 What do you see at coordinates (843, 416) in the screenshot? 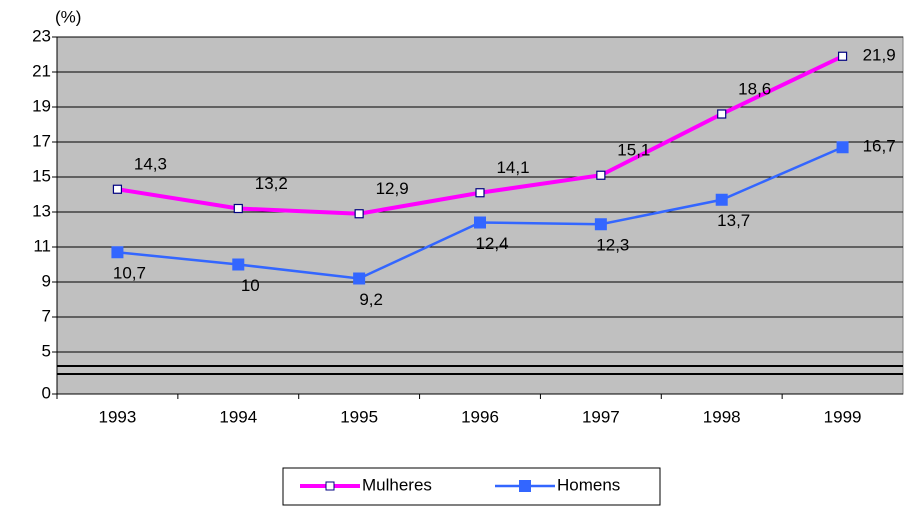
I see `x-tick-label: 1999` at bounding box center [843, 416].